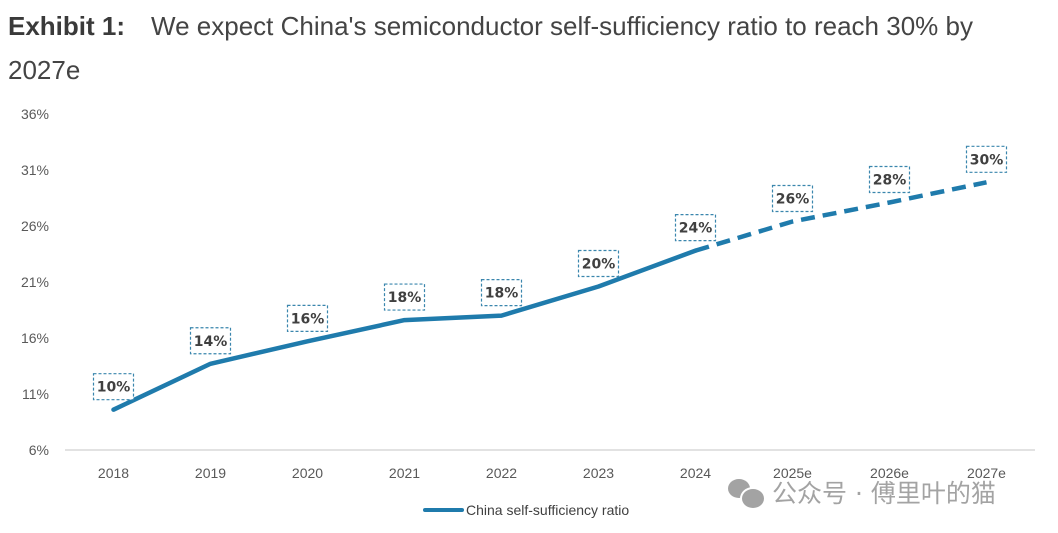 The height and width of the screenshot is (533, 1058). What do you see at coordinates (695, 473) in the screenshot?
I see `x-tick-label: 2024` at bounding box center [695, 473].